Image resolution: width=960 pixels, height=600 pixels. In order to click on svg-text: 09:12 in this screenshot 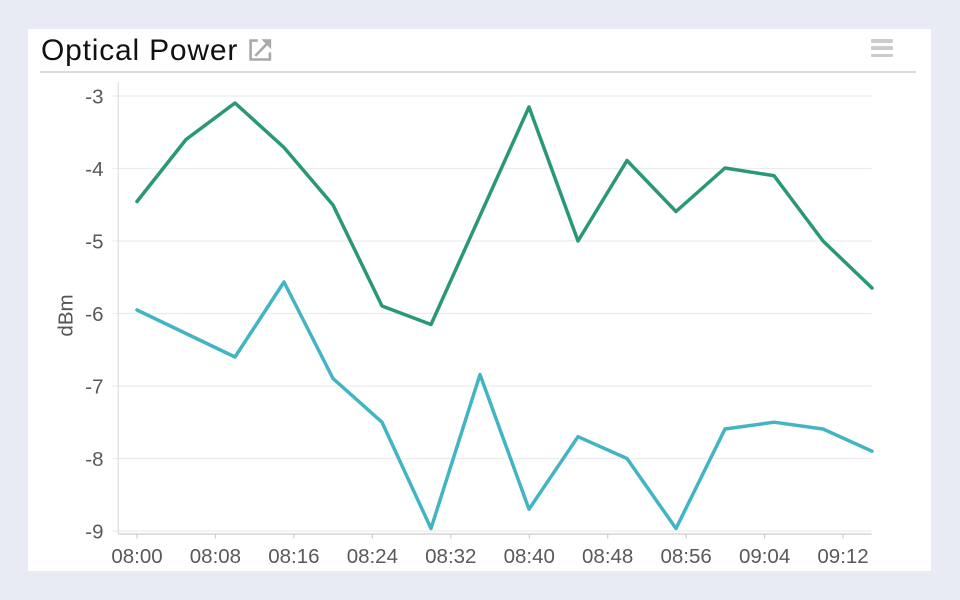, I will do `click(842, 556)`.